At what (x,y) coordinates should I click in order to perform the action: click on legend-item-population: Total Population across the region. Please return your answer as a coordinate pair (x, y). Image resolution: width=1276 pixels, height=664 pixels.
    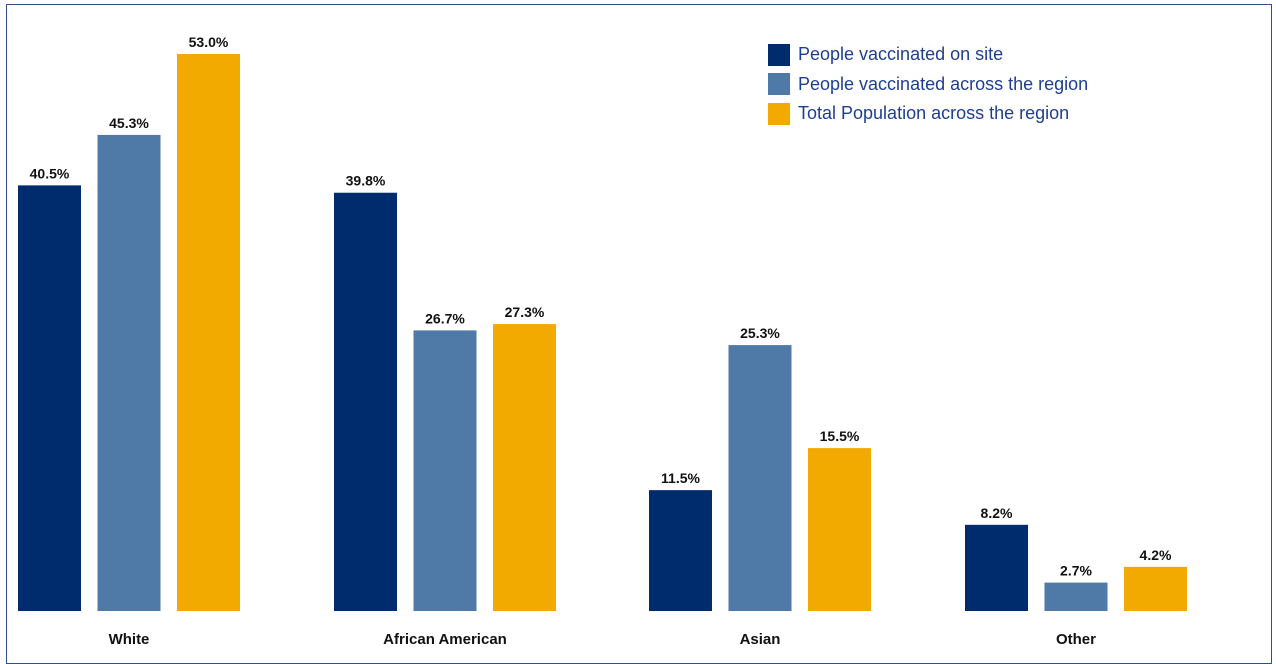
    Looking at the image, I should click on (928, 114).